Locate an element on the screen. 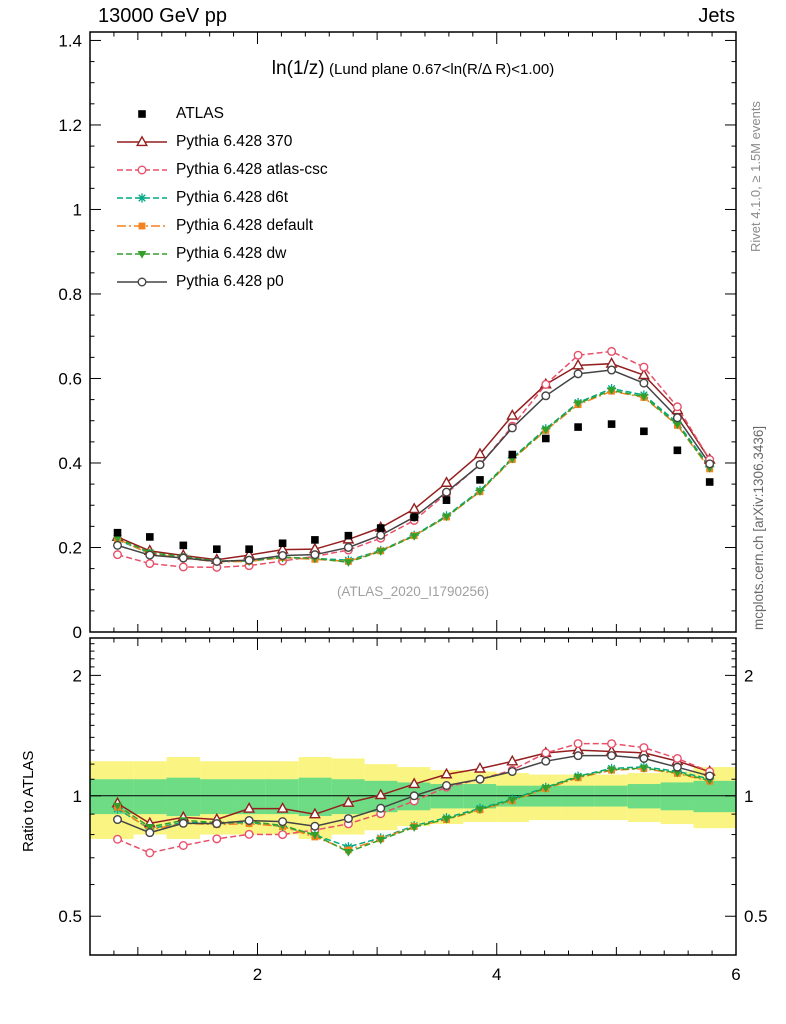 The height and width of the screenshot is (1024, 786). svg-text: 0 is located at coordinates (77, 632).